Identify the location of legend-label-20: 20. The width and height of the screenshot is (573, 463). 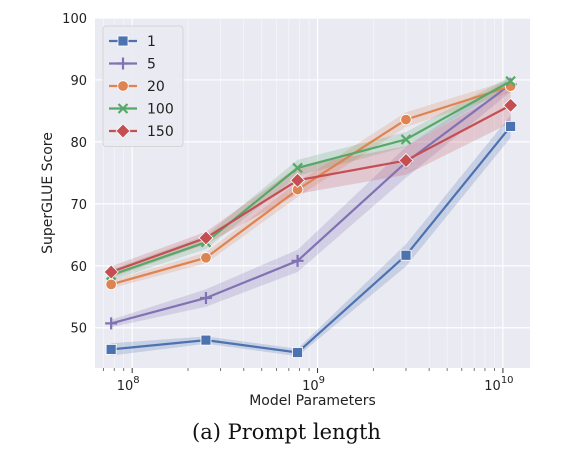
(156, 87).